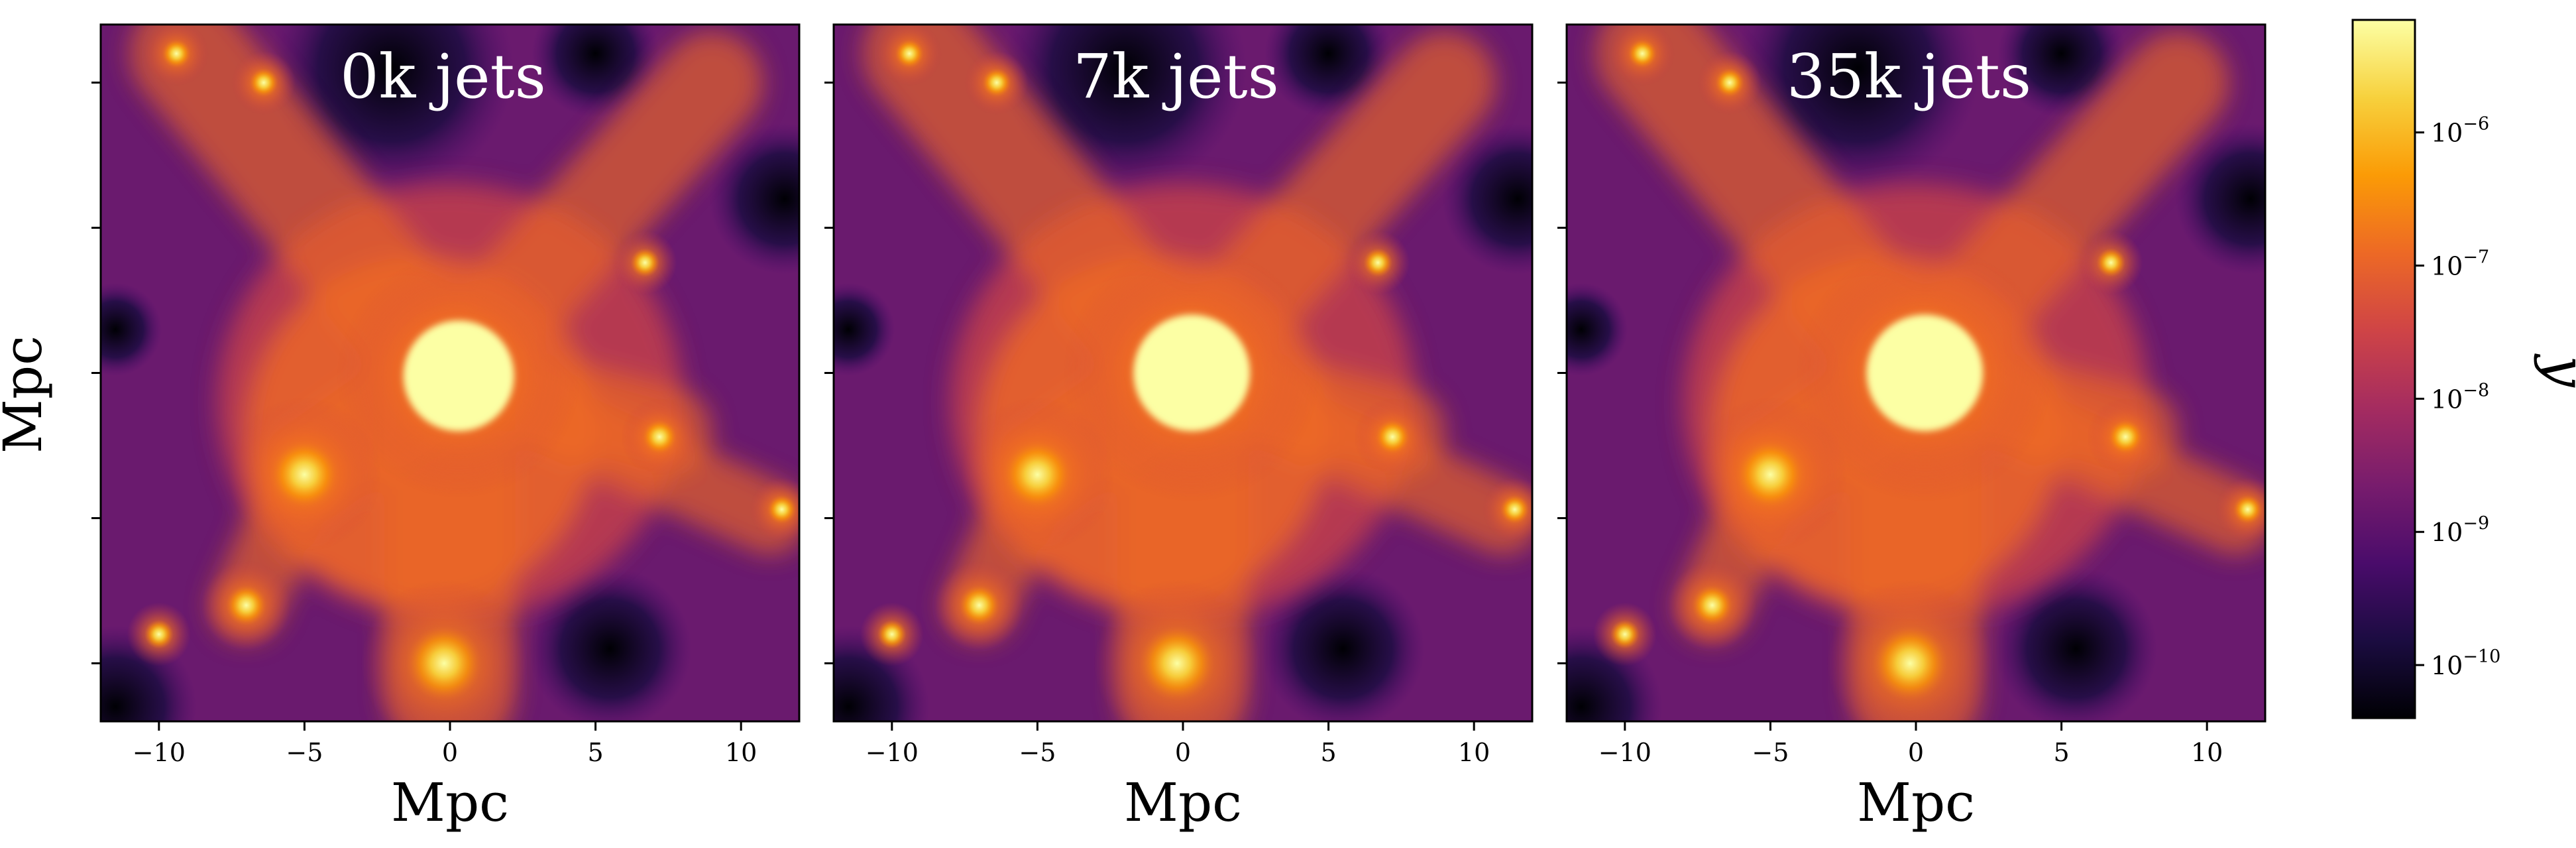 This screenshot has height=848, width=2576. Describe the element at coordinates (2465, 663) in the screenshot. I see `colorbar-tick-label: 10⁻¹⁰` at that location.